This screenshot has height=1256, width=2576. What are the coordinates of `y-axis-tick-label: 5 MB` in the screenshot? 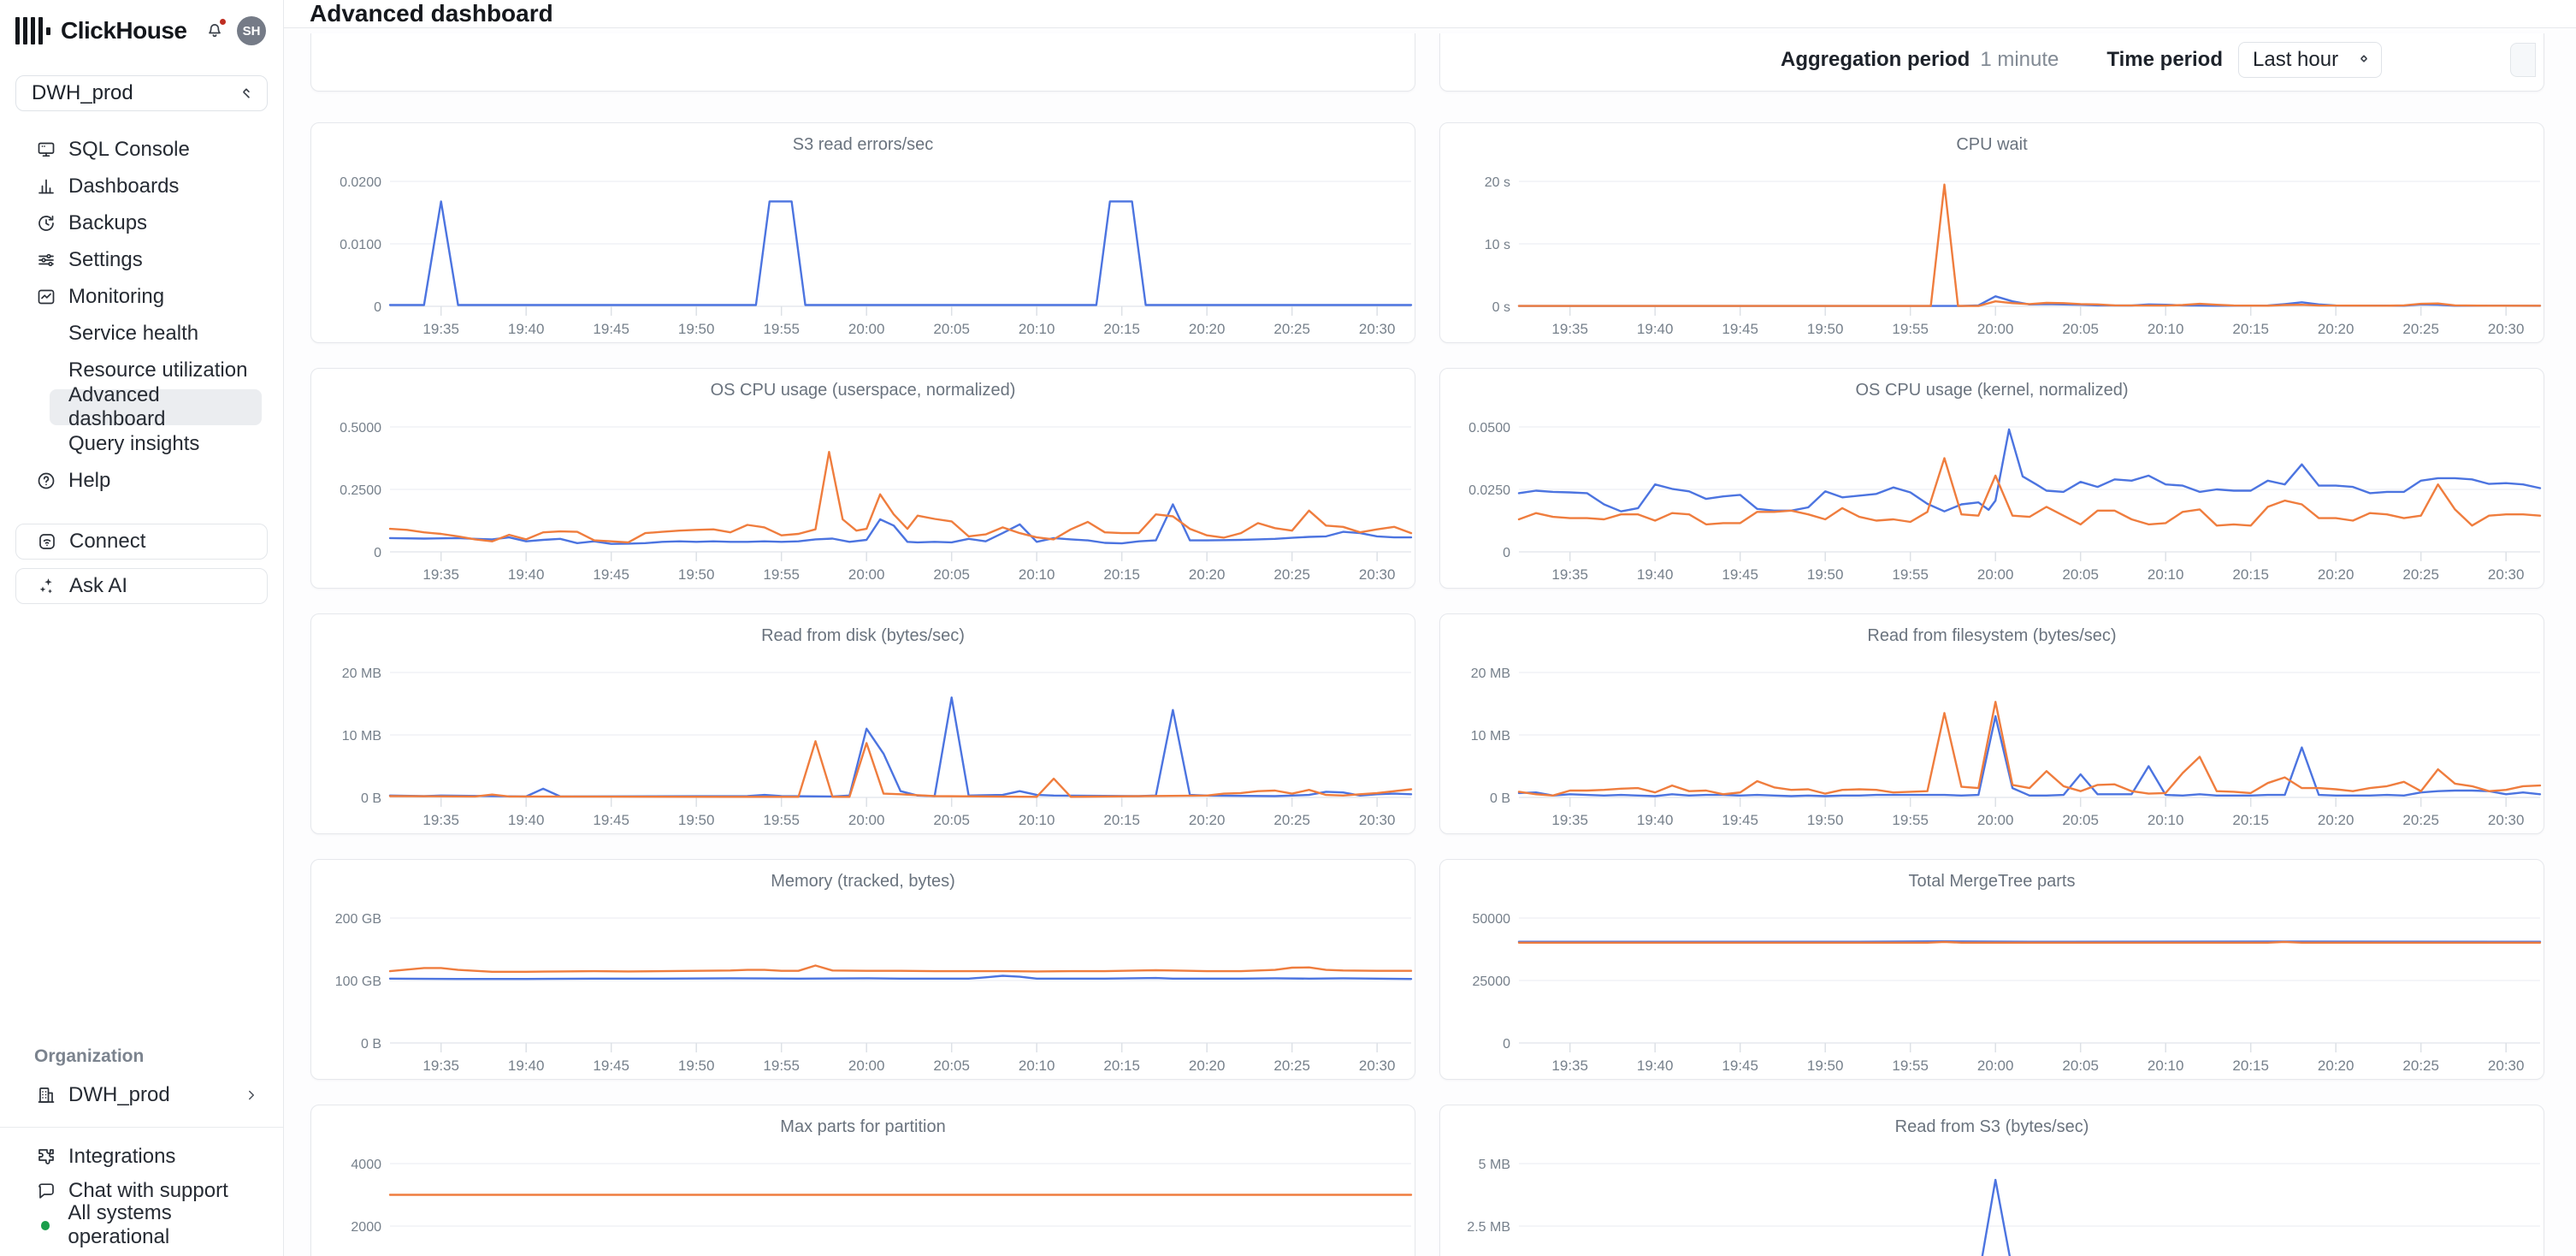 It's located at (1494, 1165).